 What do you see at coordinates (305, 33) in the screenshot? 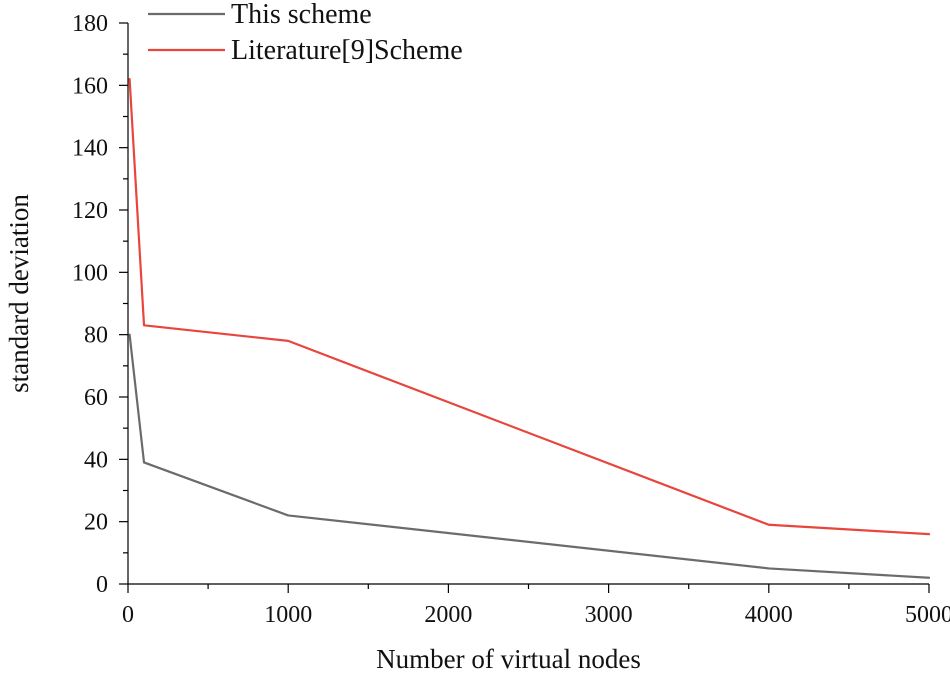
I see `legend: This scheme Literature[9]Scheme` at bounding box center [305, 33].